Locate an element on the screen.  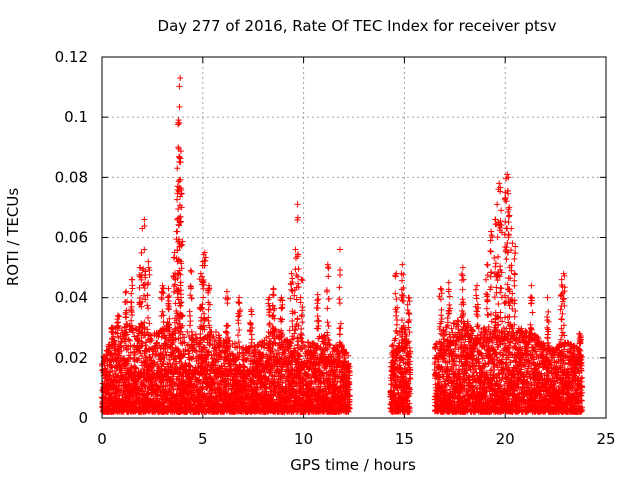
x-tick-label: 5 is located at coordinates (203, 439).